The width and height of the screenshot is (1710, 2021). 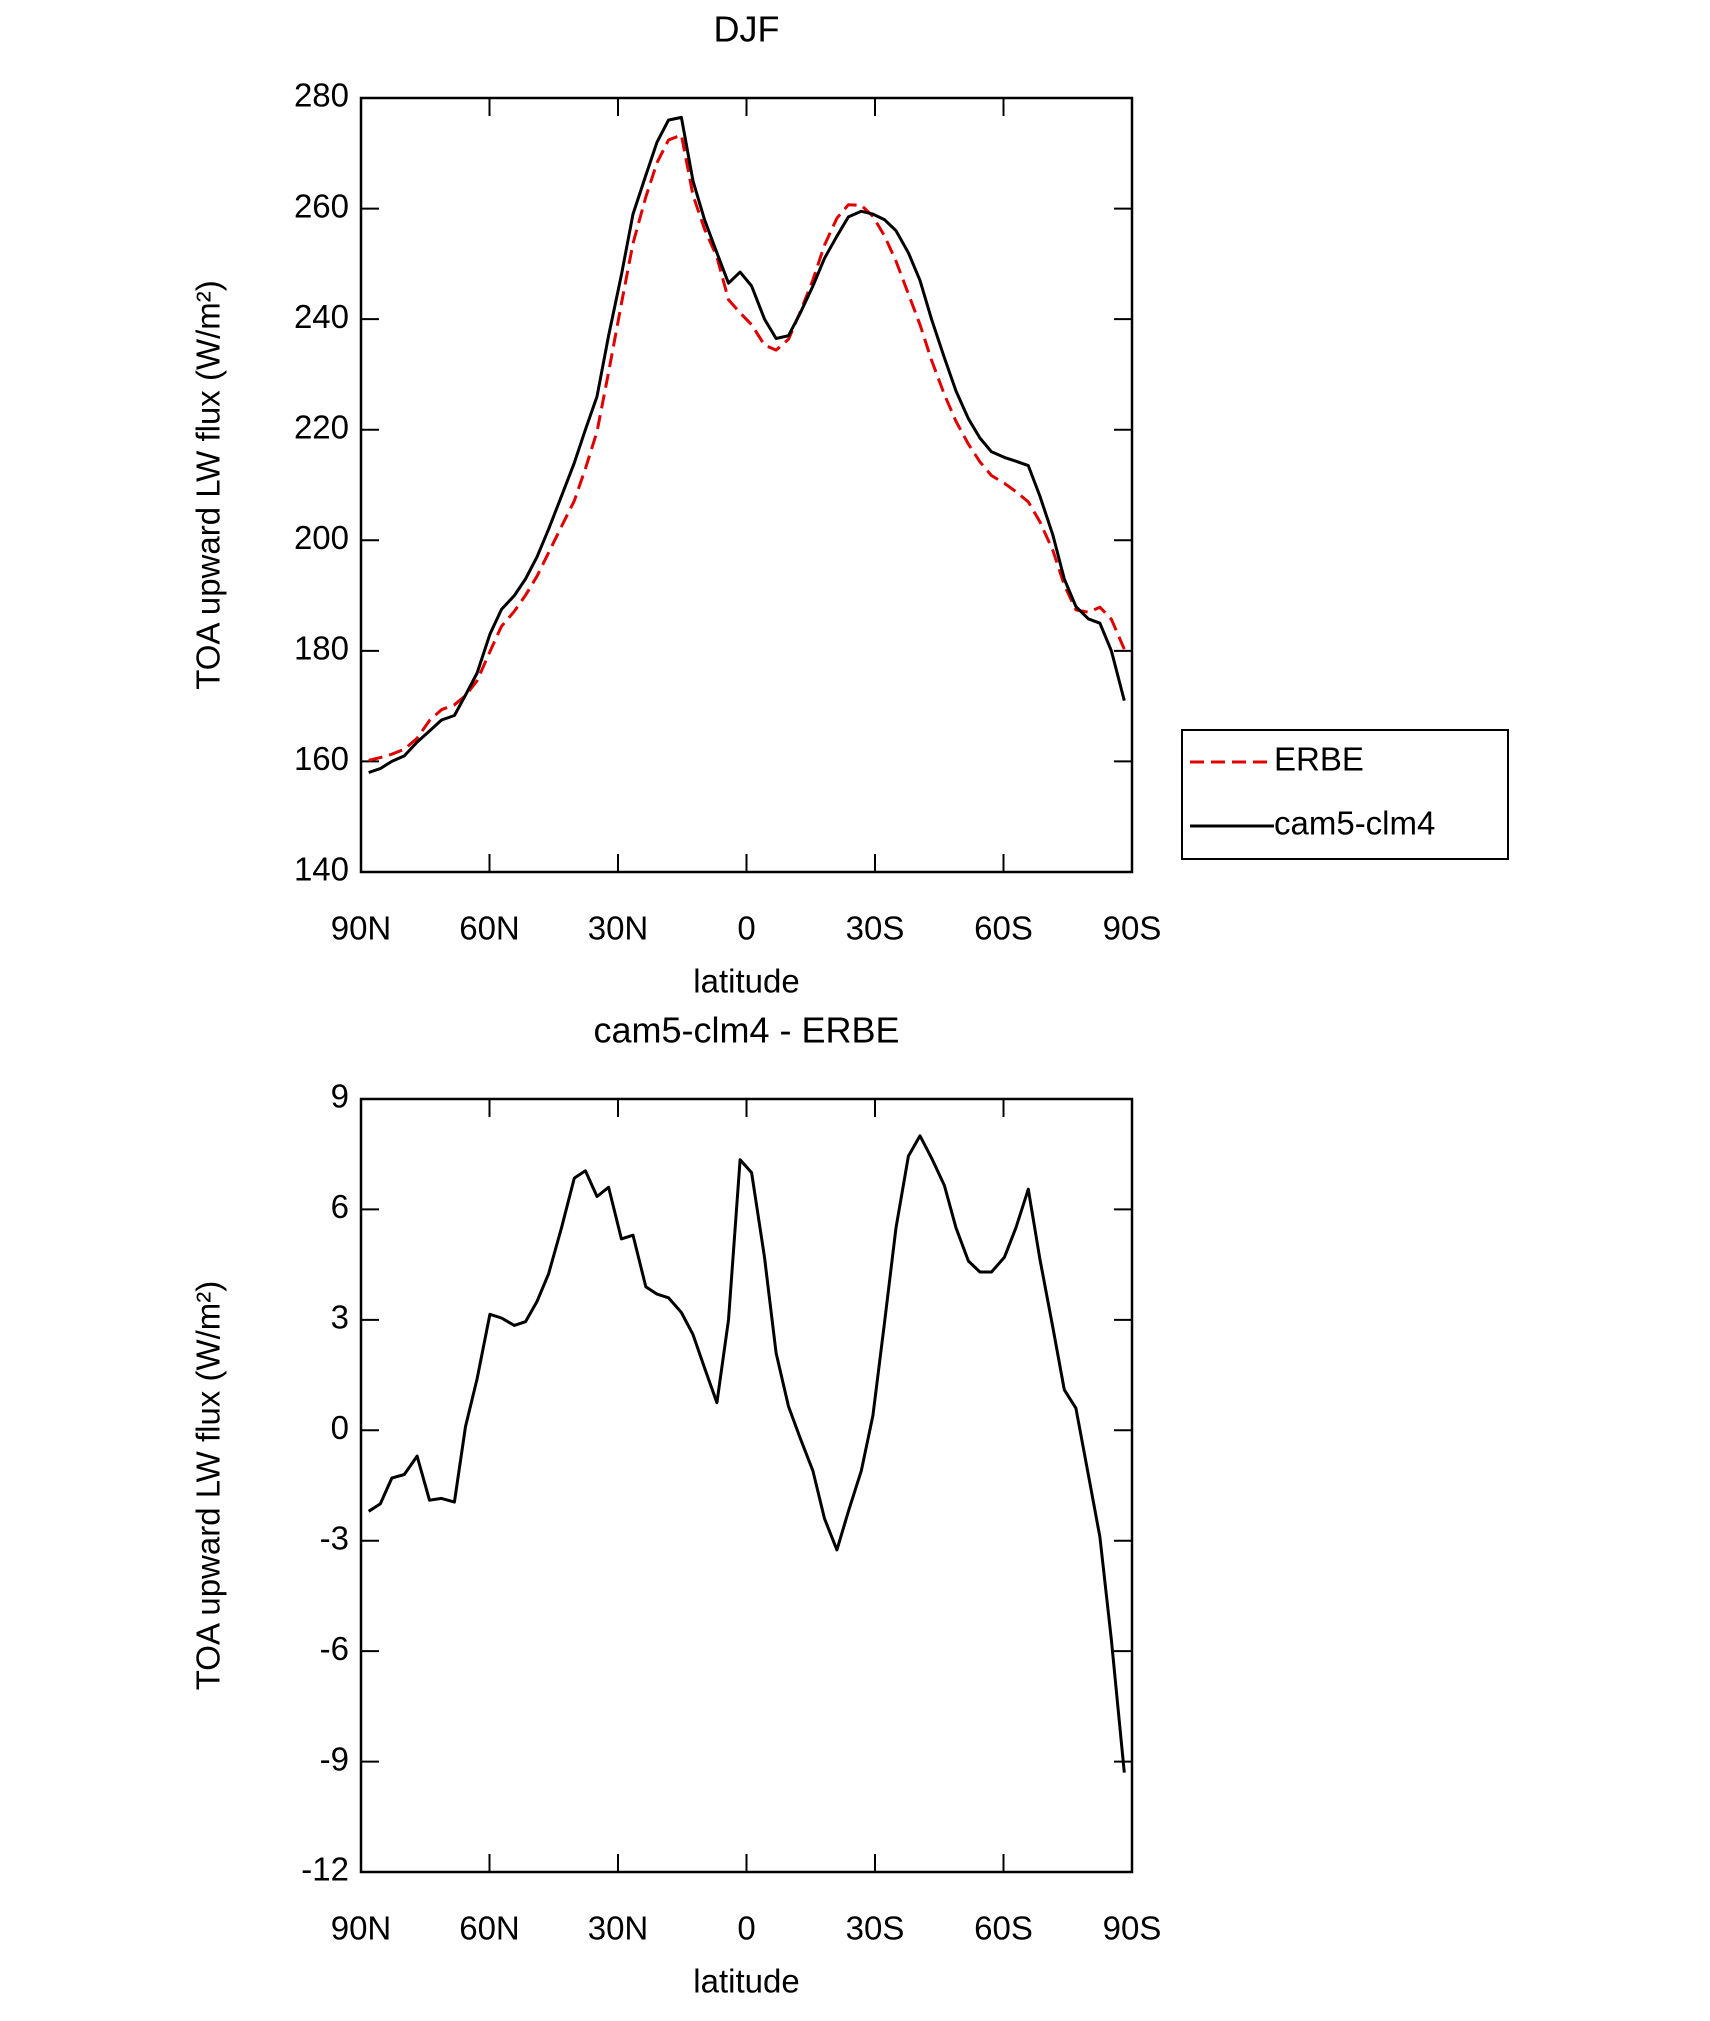 What do you see at coordinates (334, 1758) in the screenshot?
I see `y-tick-label: -9` at bounding box center [334, 1758].